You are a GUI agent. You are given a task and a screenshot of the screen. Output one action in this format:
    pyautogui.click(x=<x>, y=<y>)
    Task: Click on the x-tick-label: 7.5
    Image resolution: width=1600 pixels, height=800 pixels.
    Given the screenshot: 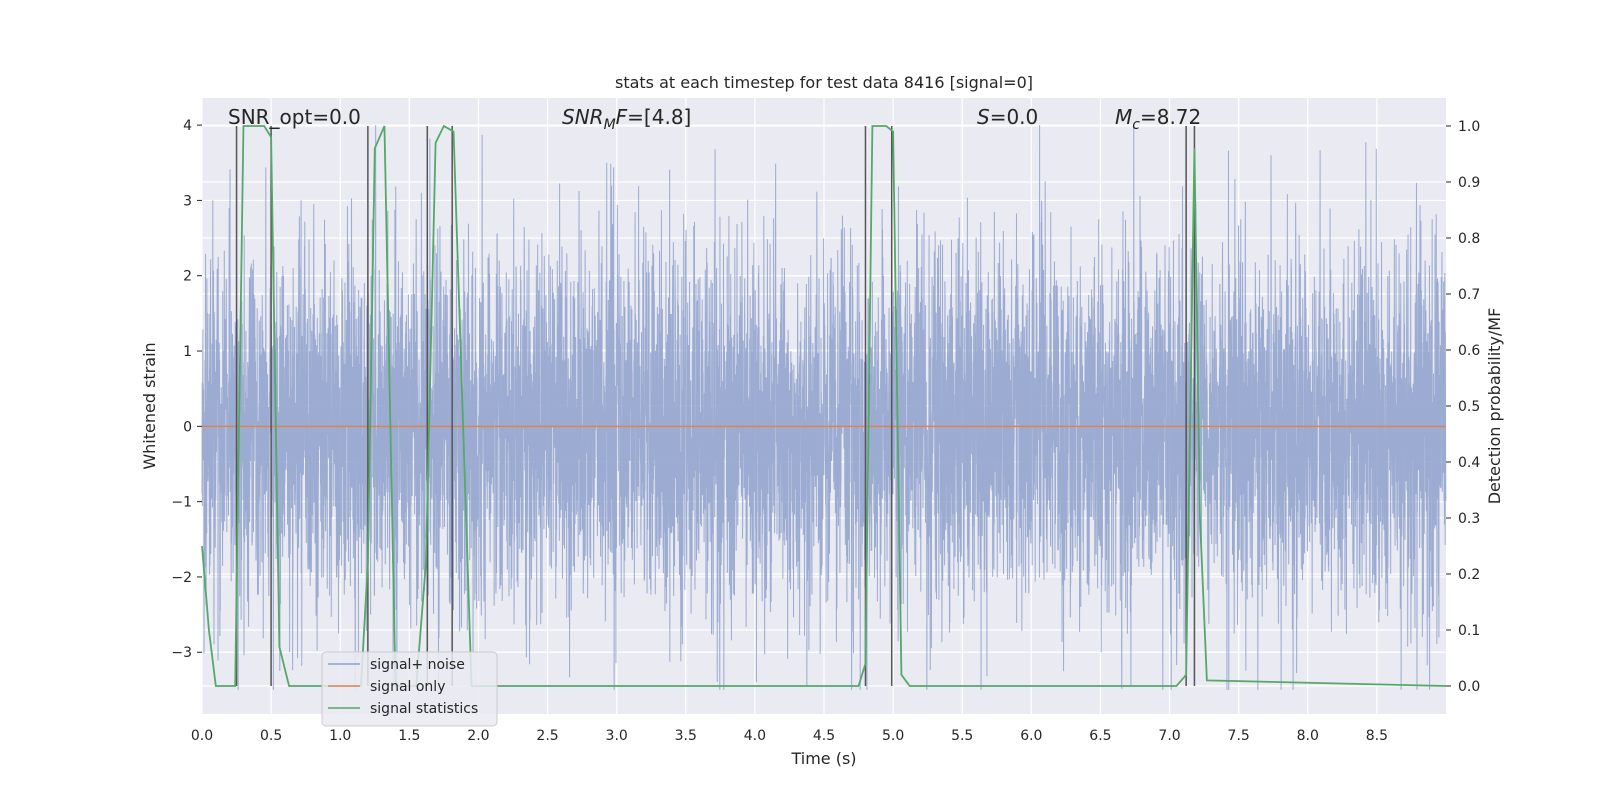 What is the action you would take?
    pyautogui.click(x=1239, y=736)
    